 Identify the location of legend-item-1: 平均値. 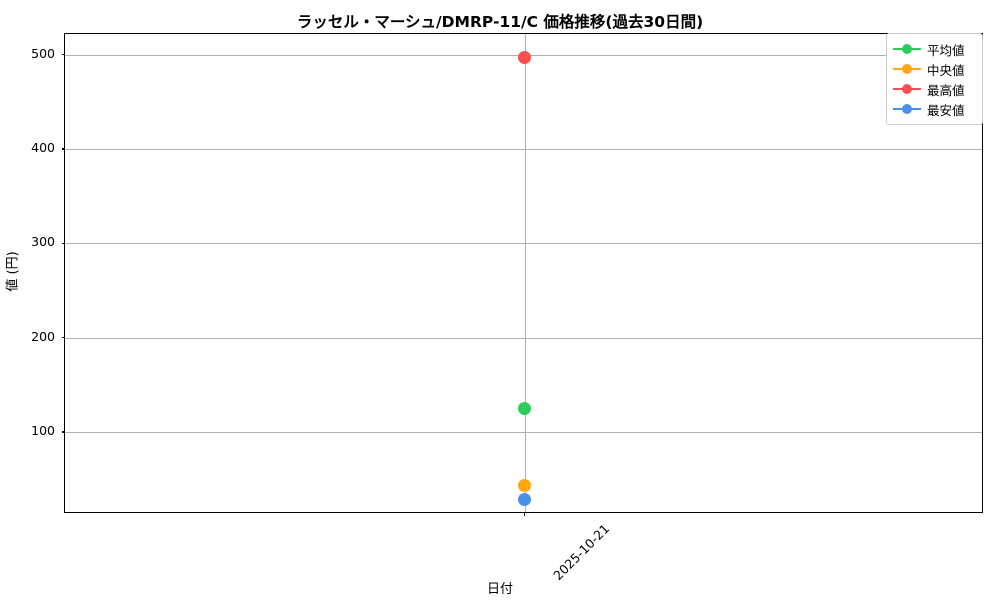
(934, 49).